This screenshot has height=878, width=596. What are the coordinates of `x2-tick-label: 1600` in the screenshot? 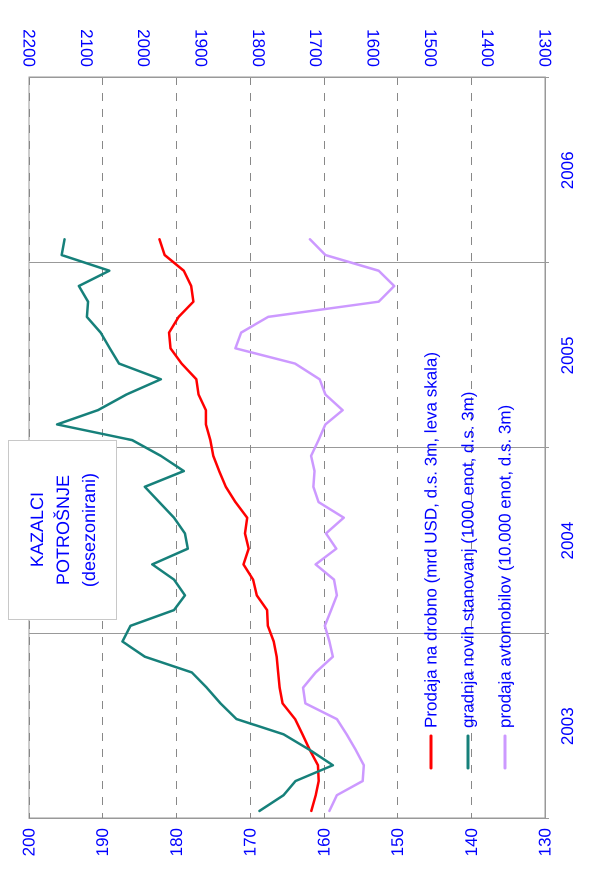 It's located at (373, 48).